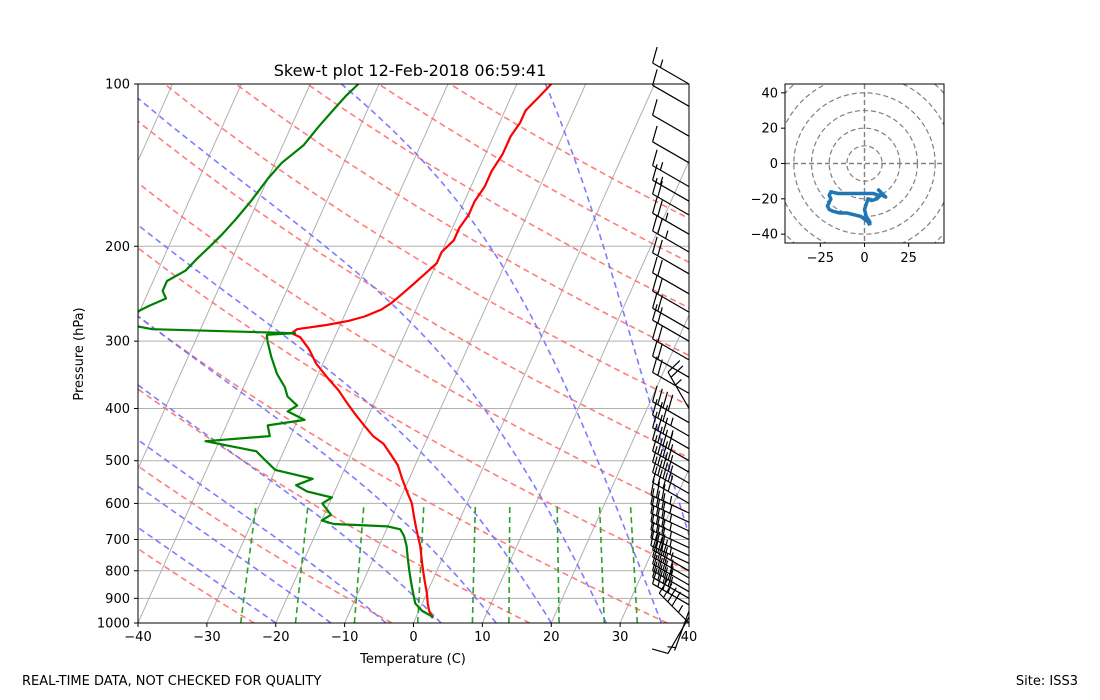  I want to click on x-tick-label: −40, so click(137, 637).